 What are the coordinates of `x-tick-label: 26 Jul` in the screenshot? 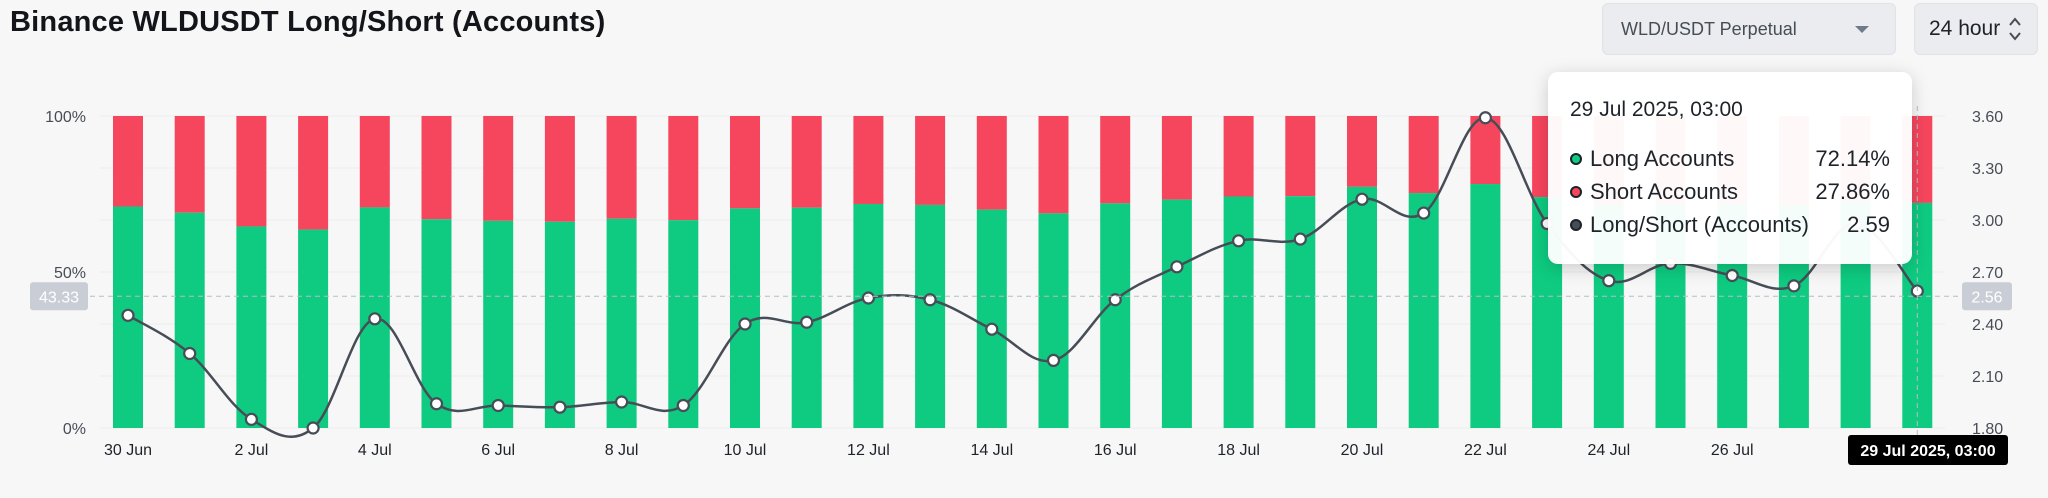 It's located at (1732, 450).